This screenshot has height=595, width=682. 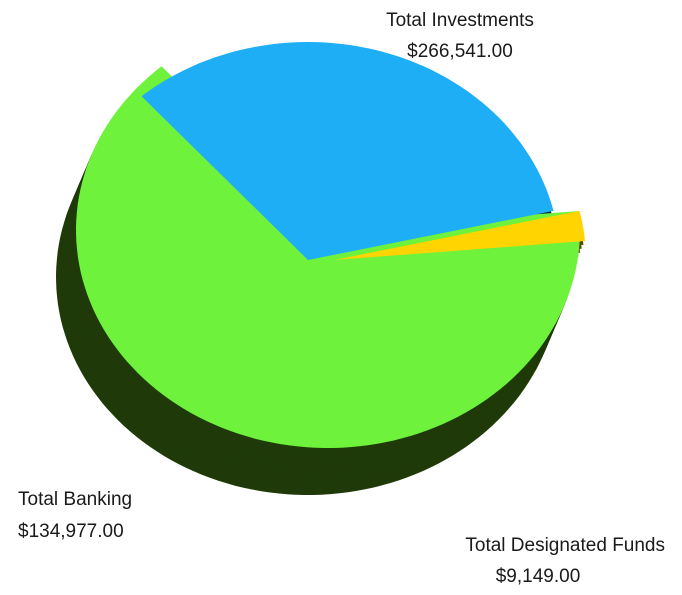 What do you see at coordinates (460, 51) in the screenshot?
I see `label-total-investments-value: $266,541.00` at bounding box center [460, 51].